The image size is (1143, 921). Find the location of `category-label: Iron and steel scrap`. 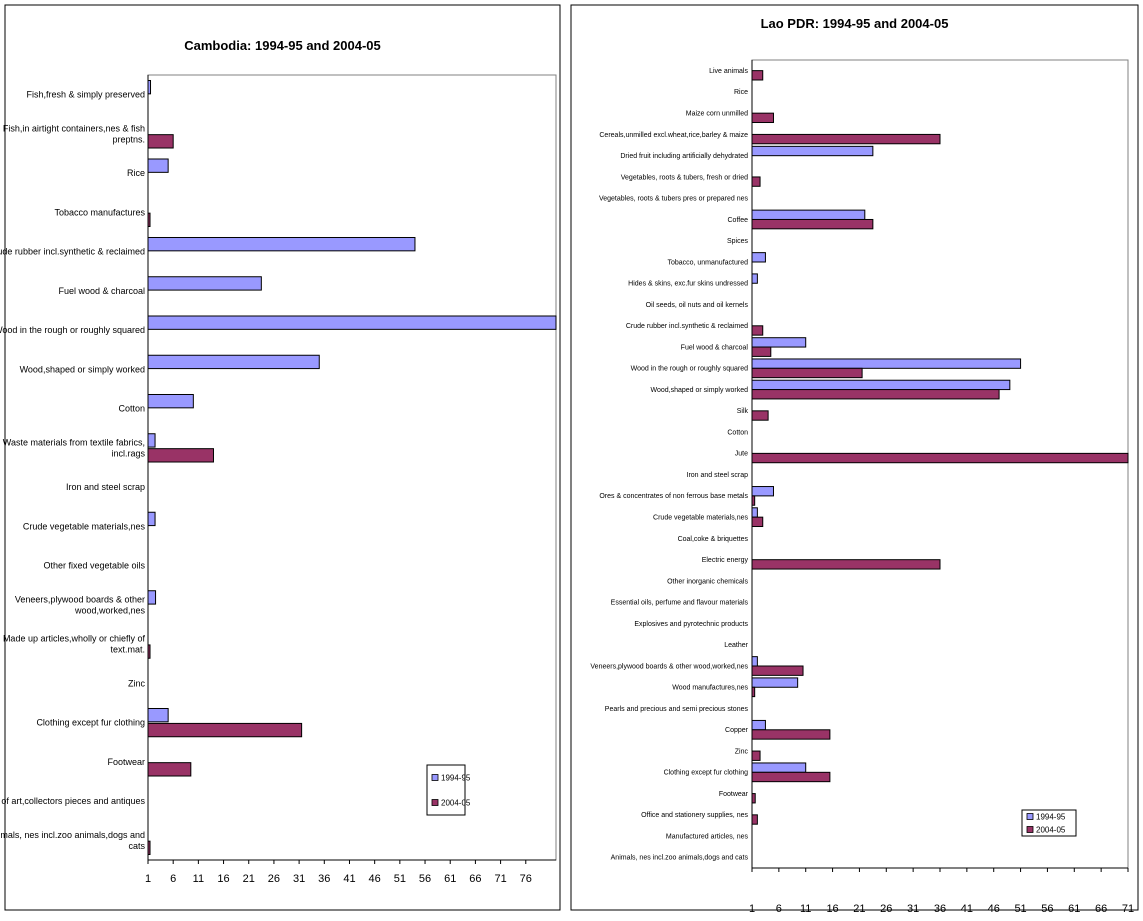

category-label: Iron and steel scrap is located at coordinates (718, 475).